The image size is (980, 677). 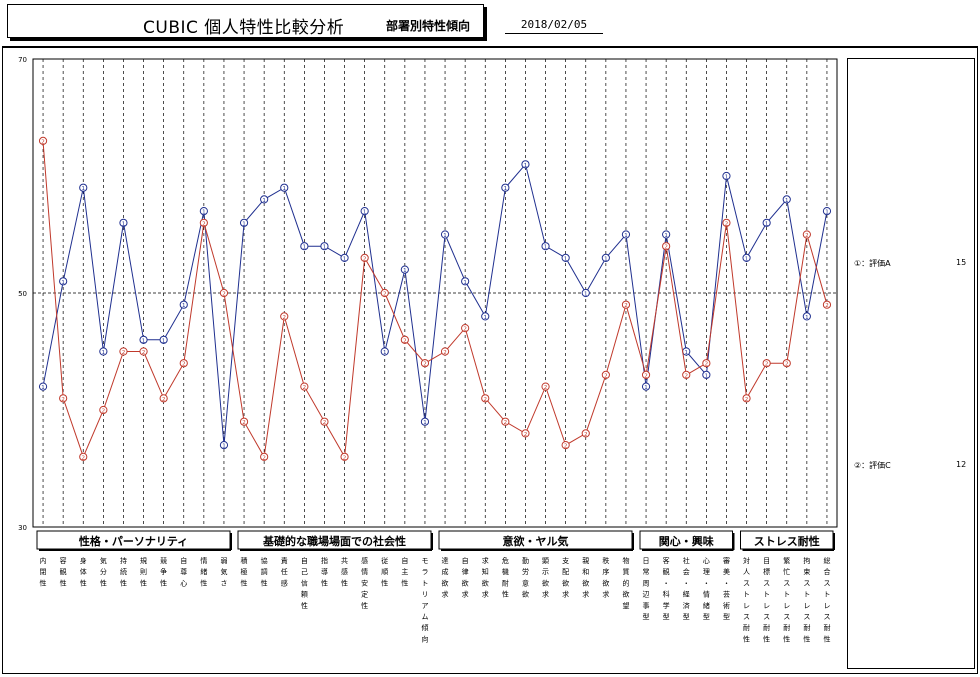 What do you see at coordinates (364, 594) in the screenshot?
I see `x-tick-label: 定` at bounding box center [364, 594].